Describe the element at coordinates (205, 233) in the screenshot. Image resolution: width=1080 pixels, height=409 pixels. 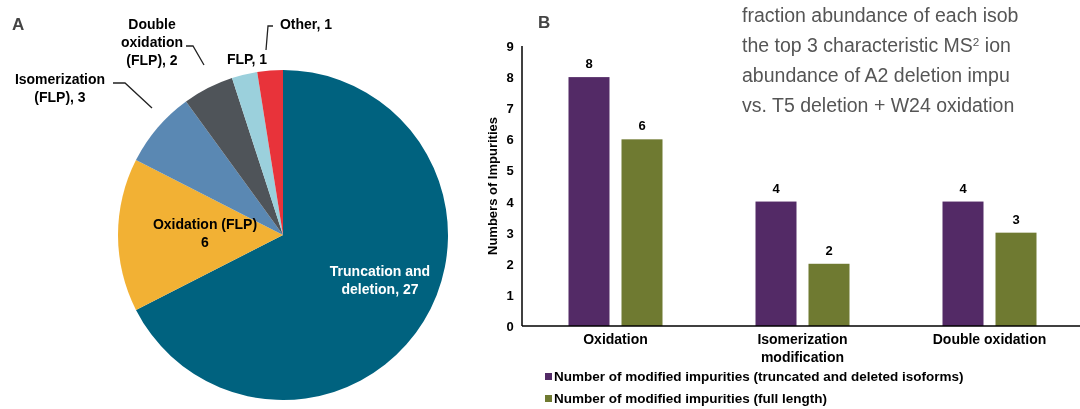
I see `slice-label: Oxidation (FLP) 6` at that location.